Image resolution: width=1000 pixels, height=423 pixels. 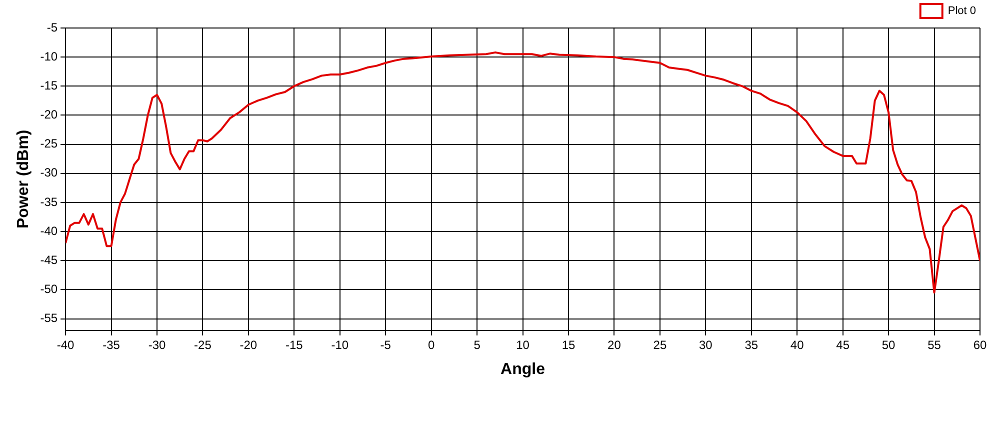 What do you see at coordinates (962, 11) in the screenshot?
I see `legend-label: Plot 0` at bounding box center [962, 11].